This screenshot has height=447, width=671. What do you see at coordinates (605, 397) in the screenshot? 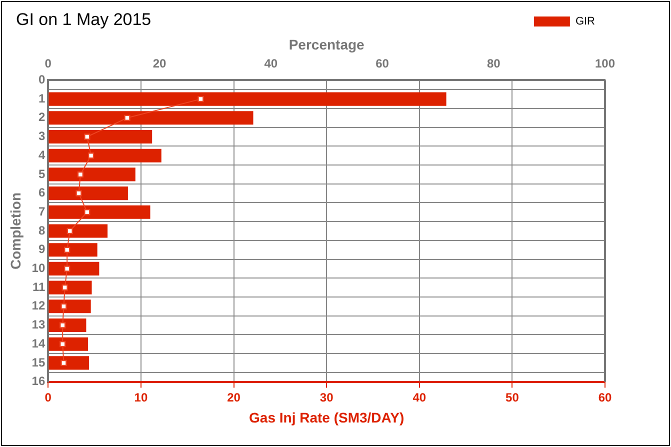
I see `x-tick-label: 60` at bounding box center [605, 397].